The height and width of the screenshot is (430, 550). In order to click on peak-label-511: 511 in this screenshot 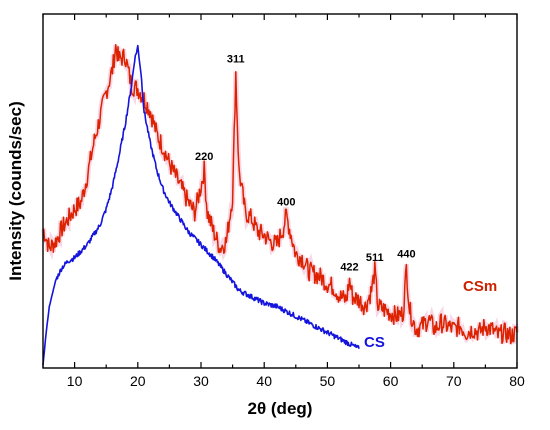, I will do `click(375, 258)`.